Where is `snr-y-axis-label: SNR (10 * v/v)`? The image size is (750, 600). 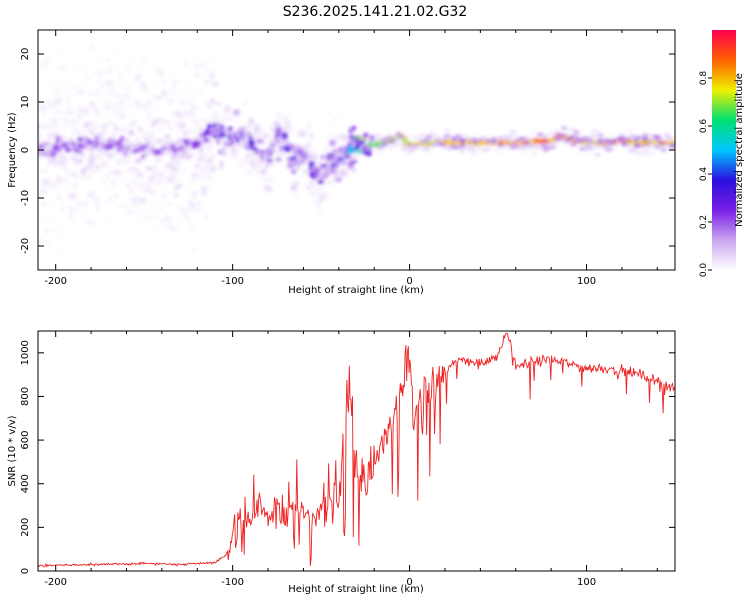 snr-y-axis-label: SNR (10 * v/v) is located at coordinates (12, 450).